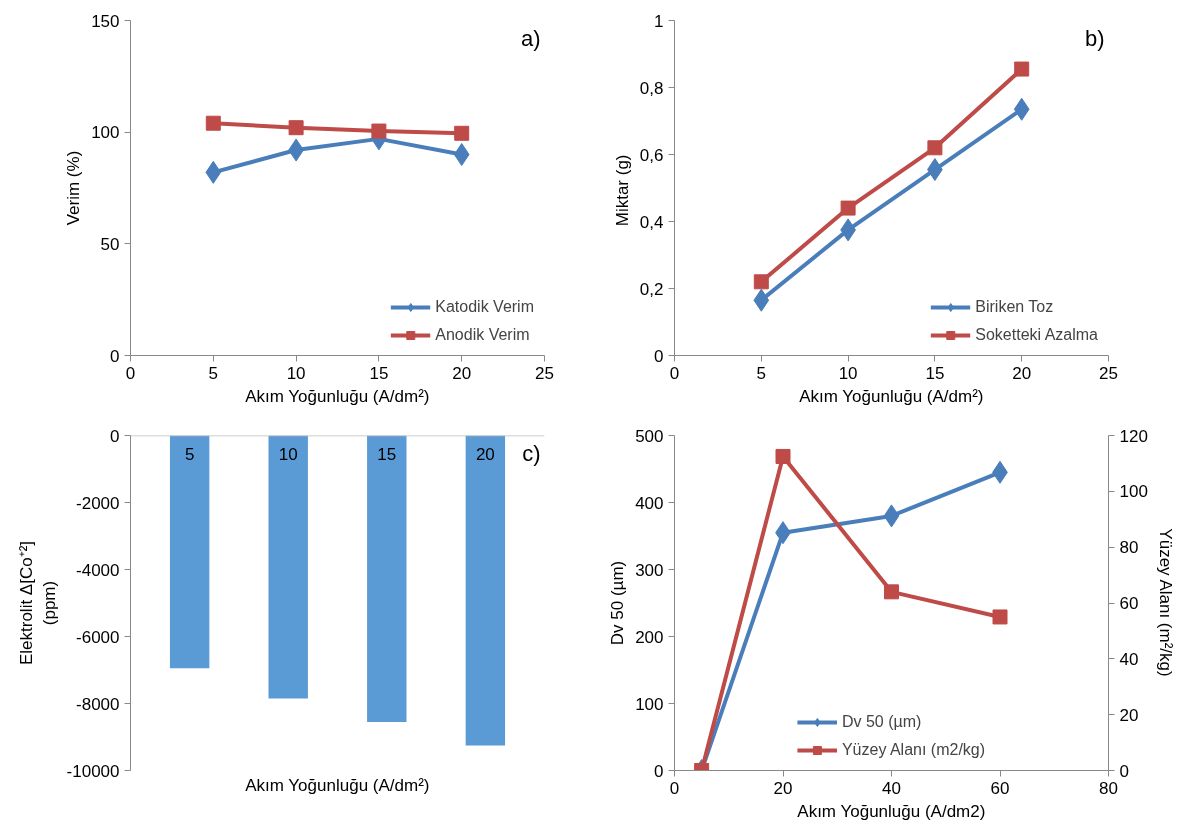  What do you see at coordinates (1129, 659) in the screenshot?
I see `y2-tick-label: 40` at bounding box center [1129, 659].